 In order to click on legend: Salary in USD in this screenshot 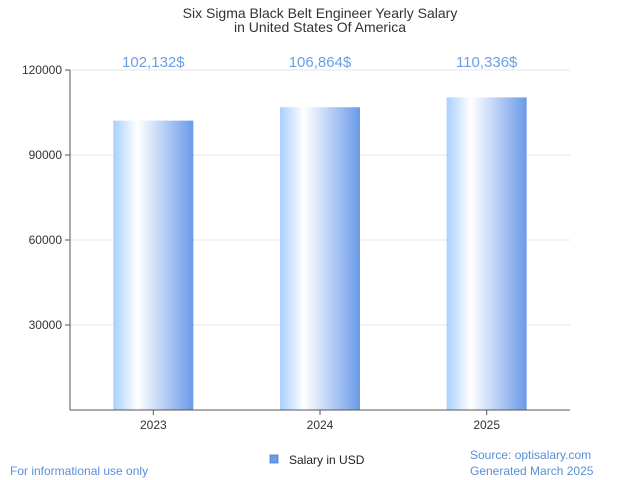, I will do `click(317, 460)`.